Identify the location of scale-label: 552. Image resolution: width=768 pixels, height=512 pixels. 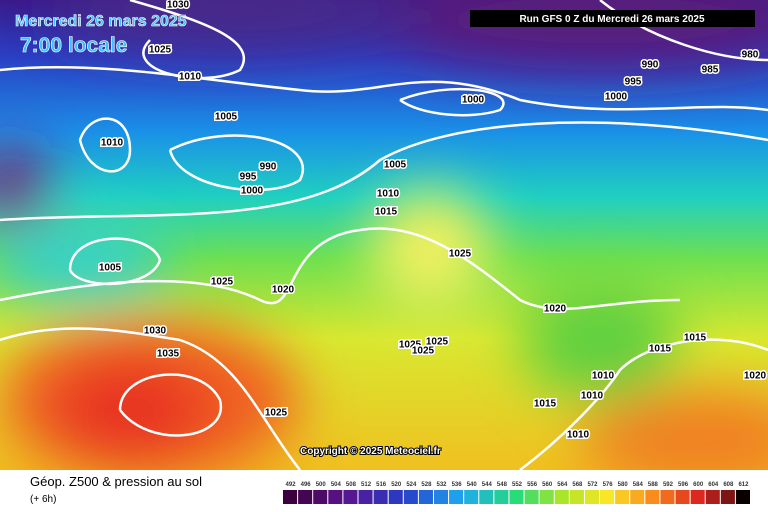
(517, 485).